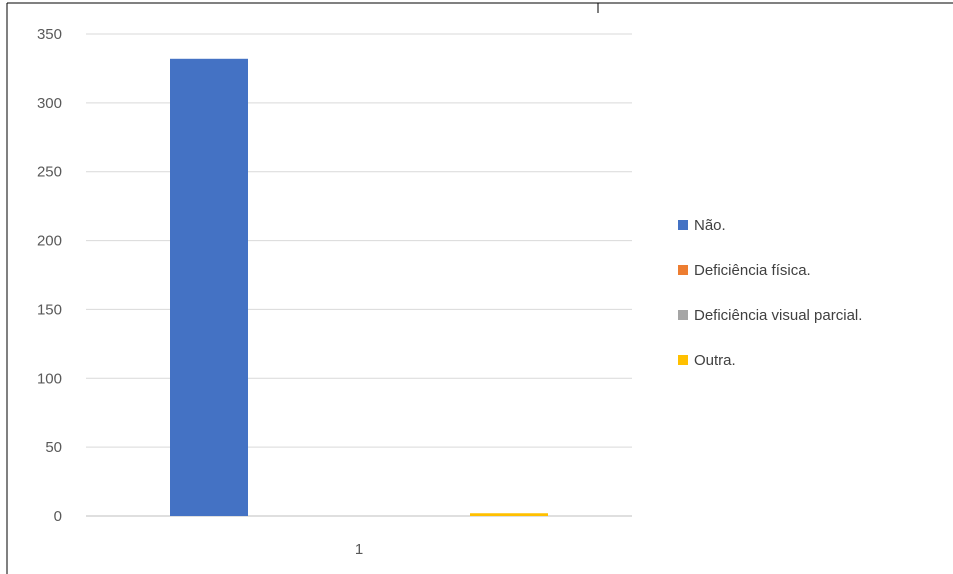  Describe the element at coordinates (49, 34) in the screenshot. I see `y-tick-label: 350` at that location.